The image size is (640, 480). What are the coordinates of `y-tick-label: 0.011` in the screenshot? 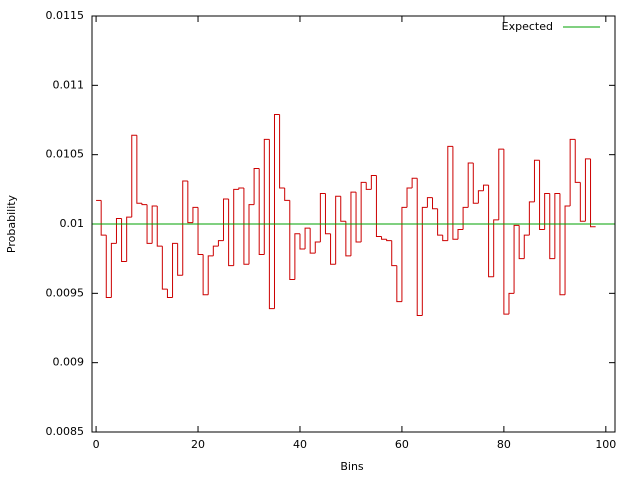 It's located at (69, 84).